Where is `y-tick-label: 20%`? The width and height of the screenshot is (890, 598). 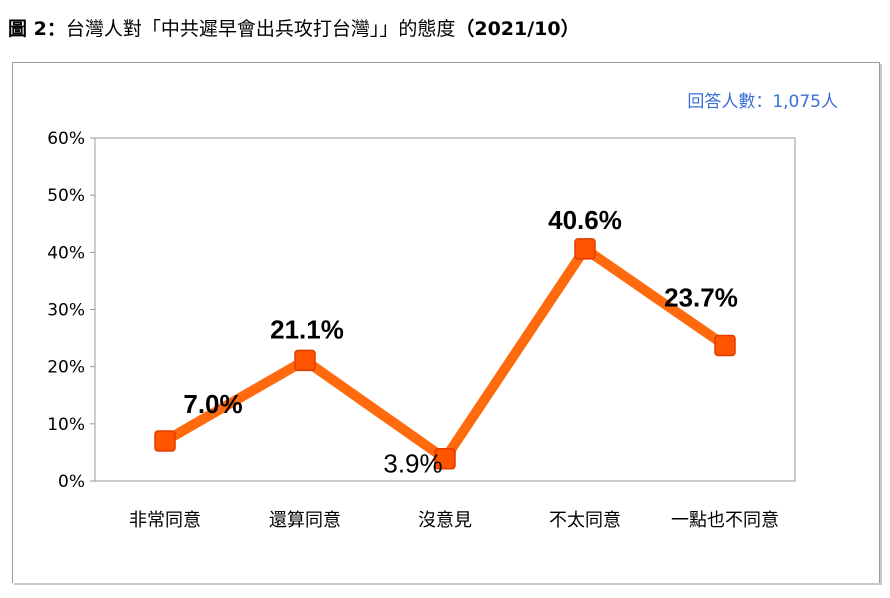
y-tick-label: 20% is located at coordinates (66, 368).